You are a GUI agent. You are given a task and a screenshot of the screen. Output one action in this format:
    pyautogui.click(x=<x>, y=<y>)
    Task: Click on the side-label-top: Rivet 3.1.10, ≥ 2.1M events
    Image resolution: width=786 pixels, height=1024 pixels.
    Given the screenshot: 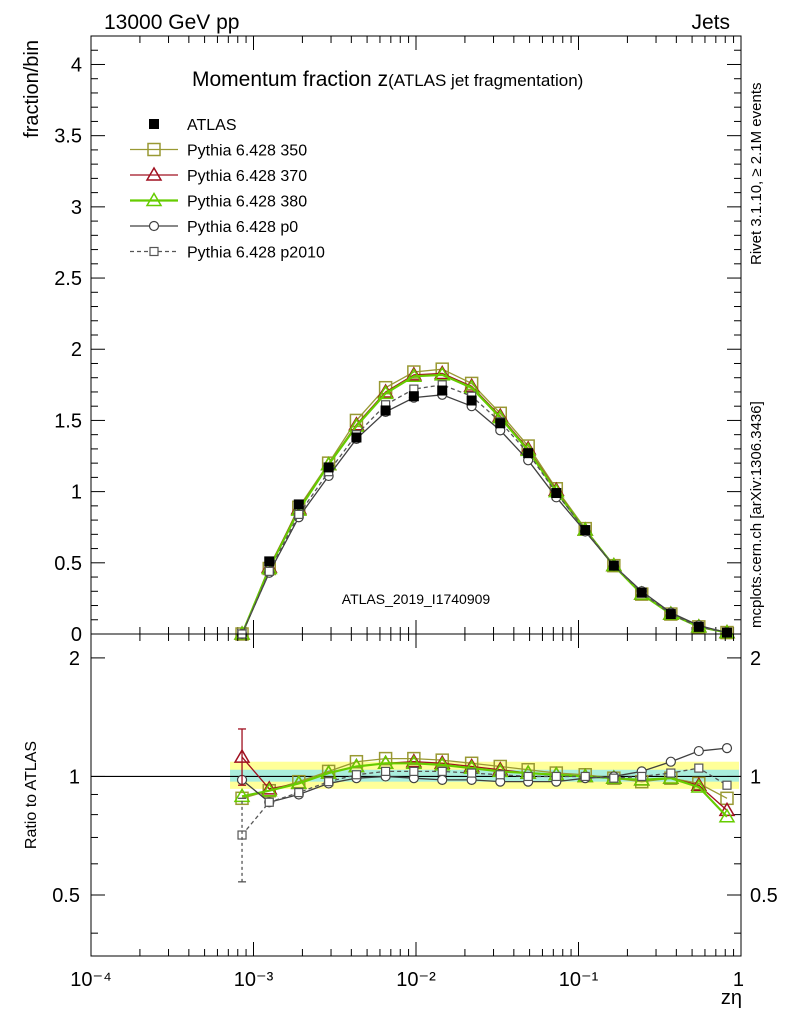 What is the action you would take?
    pyautogui.click(x=756, y=174)
    